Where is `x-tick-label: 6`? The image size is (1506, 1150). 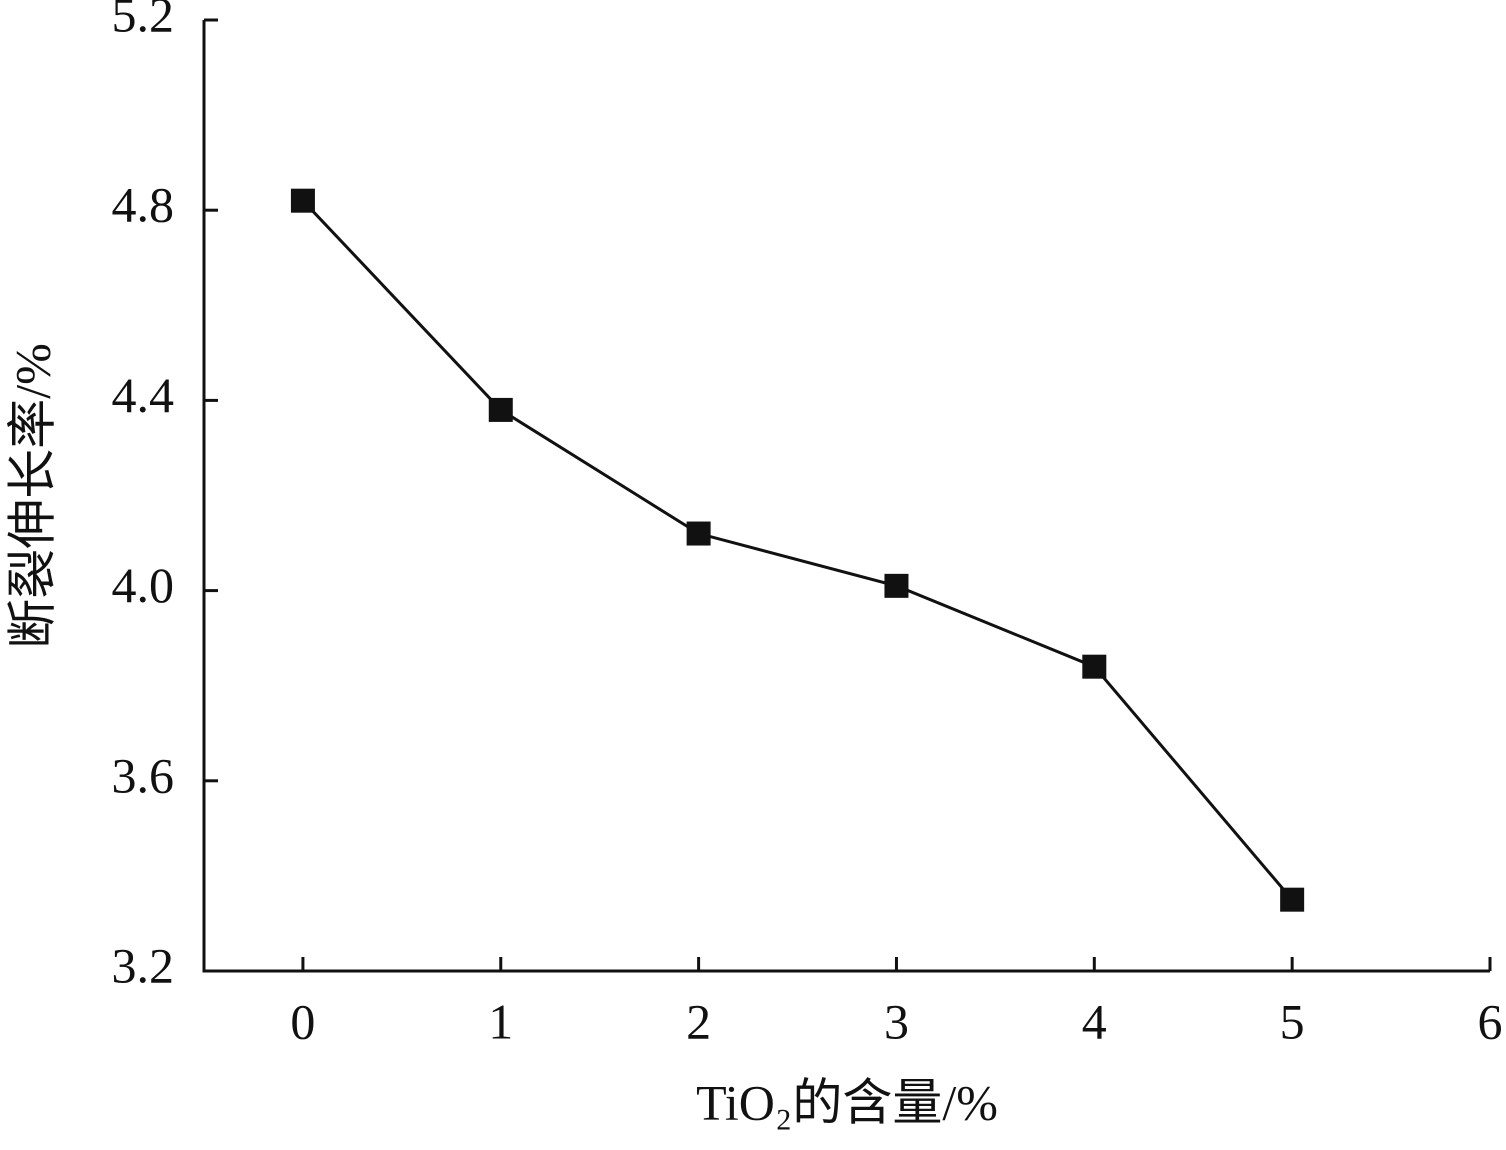 x-tick-label: 6 is located at coordinates (1490, 1021).